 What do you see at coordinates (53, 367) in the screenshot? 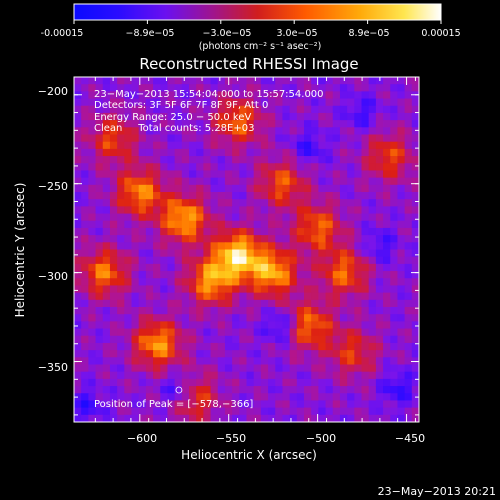
I see `y-tick-label: −350` at bounding box center [53, 367].